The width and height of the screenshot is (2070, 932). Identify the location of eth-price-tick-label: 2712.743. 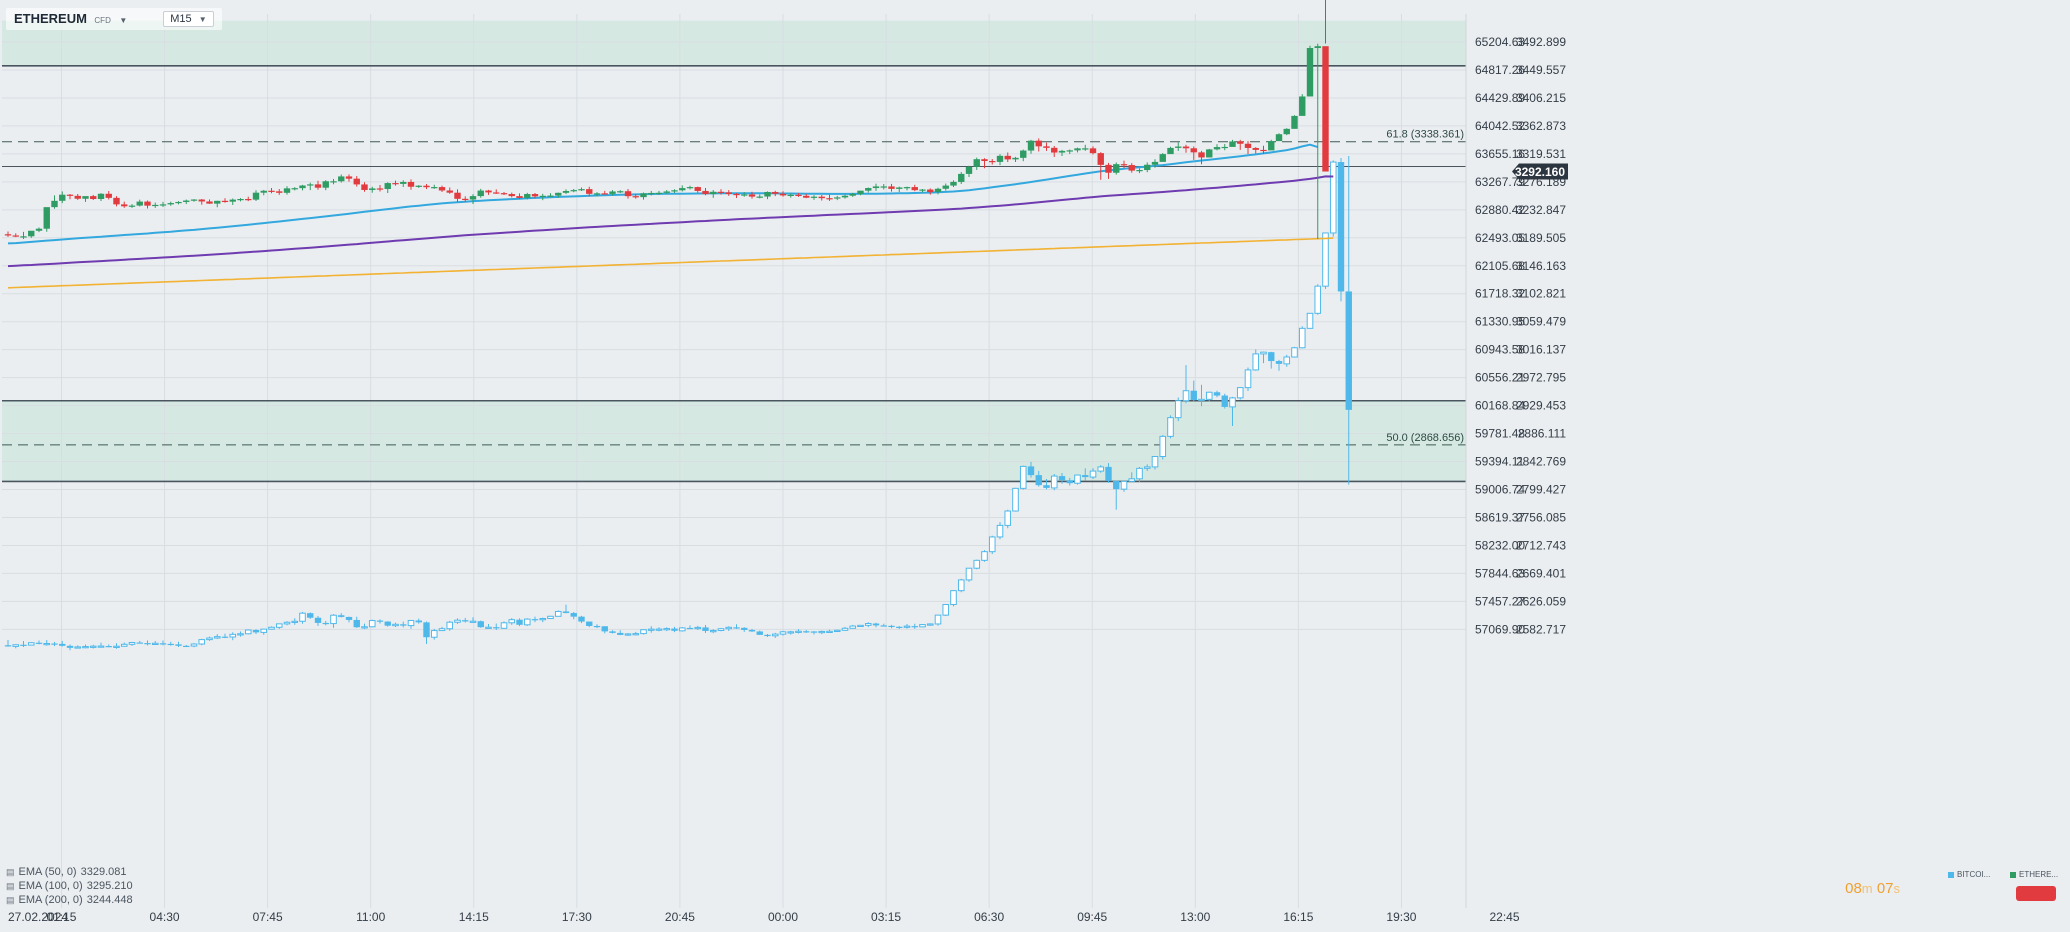
(1541, 545).